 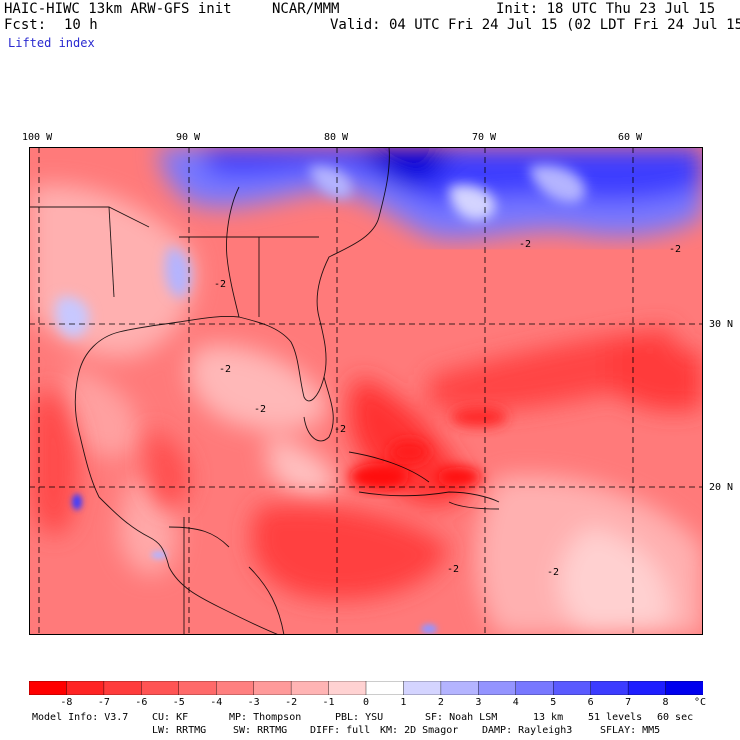 What do you see at coordinates (51, 43) in the screenshot?
I see `field-name: Lifted index` at bounding box center [51, 43].